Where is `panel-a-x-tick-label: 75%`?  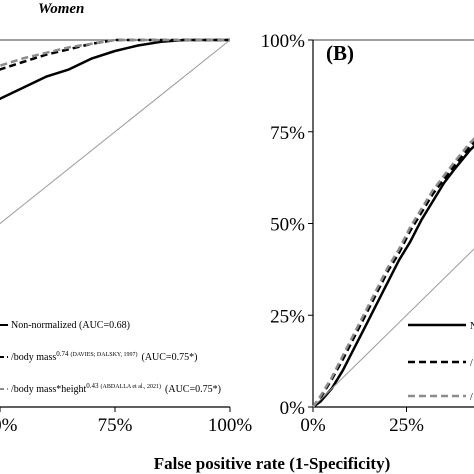
panel-a-x-tick-label: 75% is located at coordinates (115, 425).